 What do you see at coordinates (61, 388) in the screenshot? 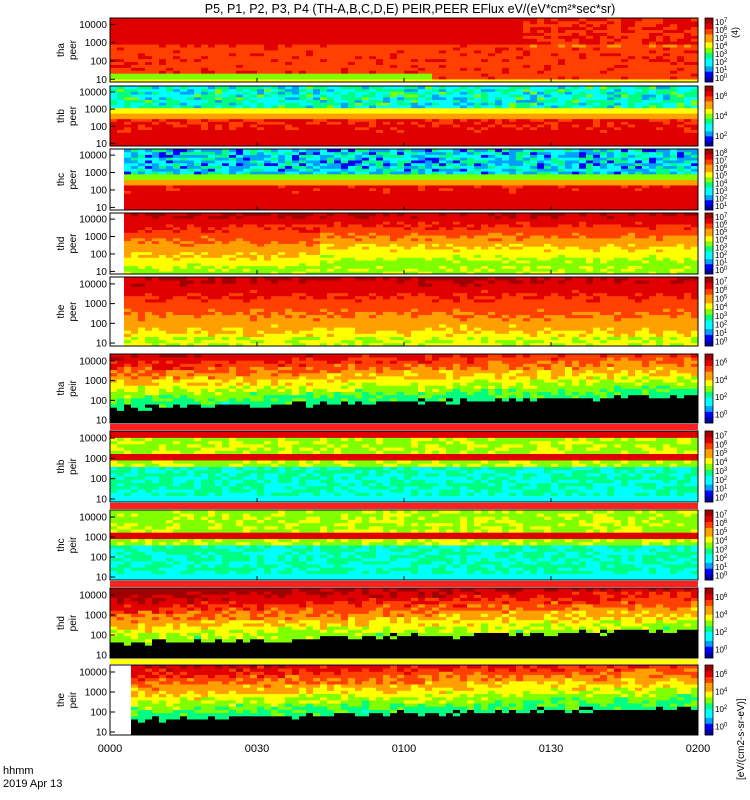
I see `panel-probe-label: tha` at bounding box center [61, 388].